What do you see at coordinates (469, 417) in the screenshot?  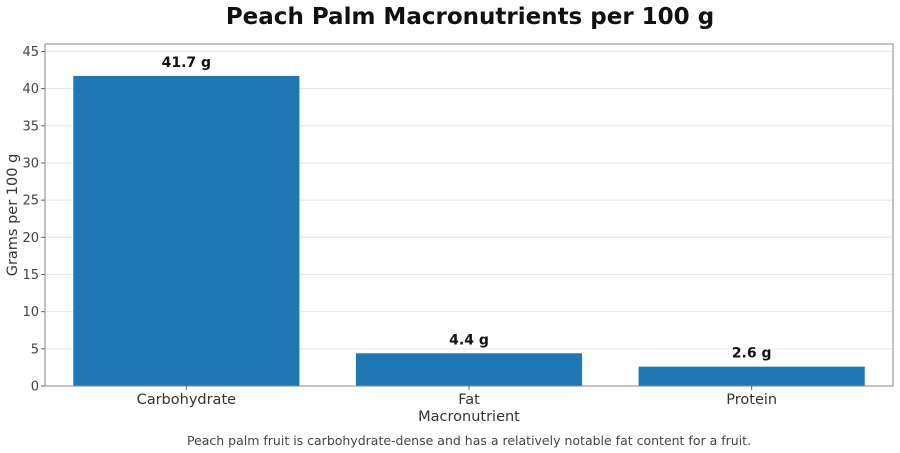 I see `x-axis-label: Macronutrient` at bounding box center [469, 417].